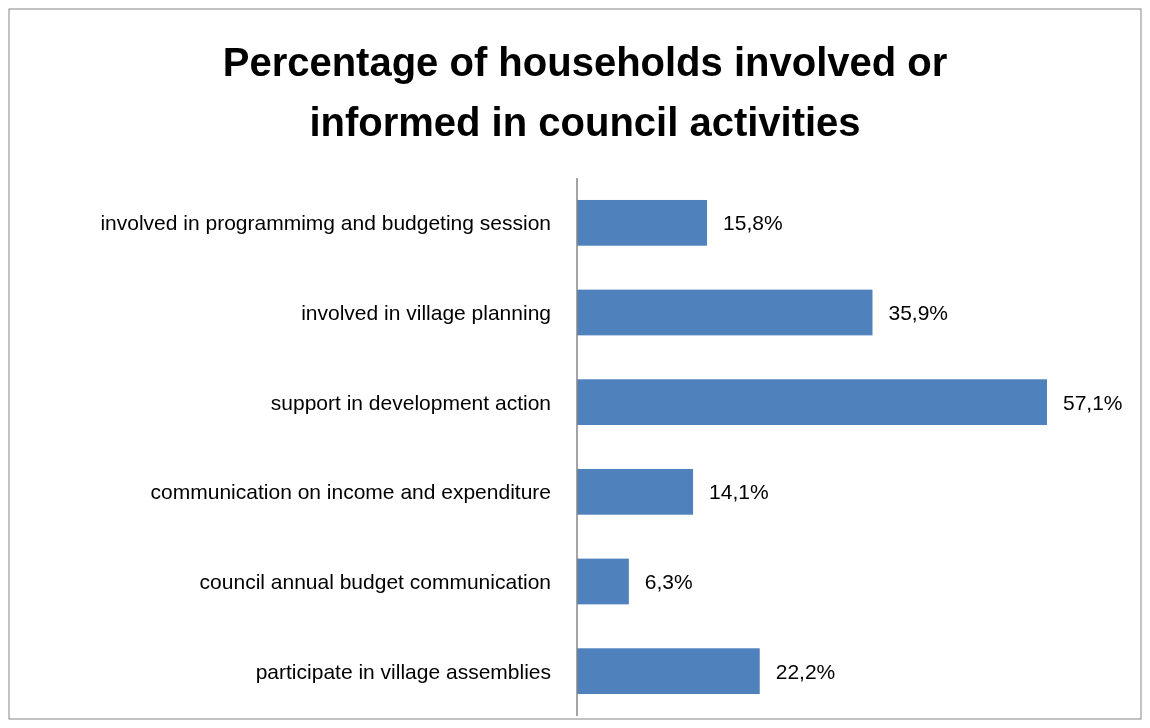  Describe the element at coordinates (426, 312) in the screenshot. I see `y-tick-label: involved in village planning` at that location.